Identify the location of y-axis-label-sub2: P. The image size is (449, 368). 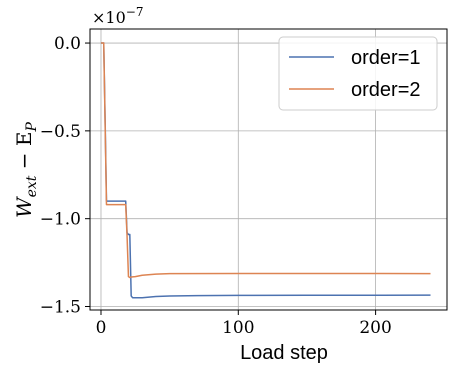
(32, 126).